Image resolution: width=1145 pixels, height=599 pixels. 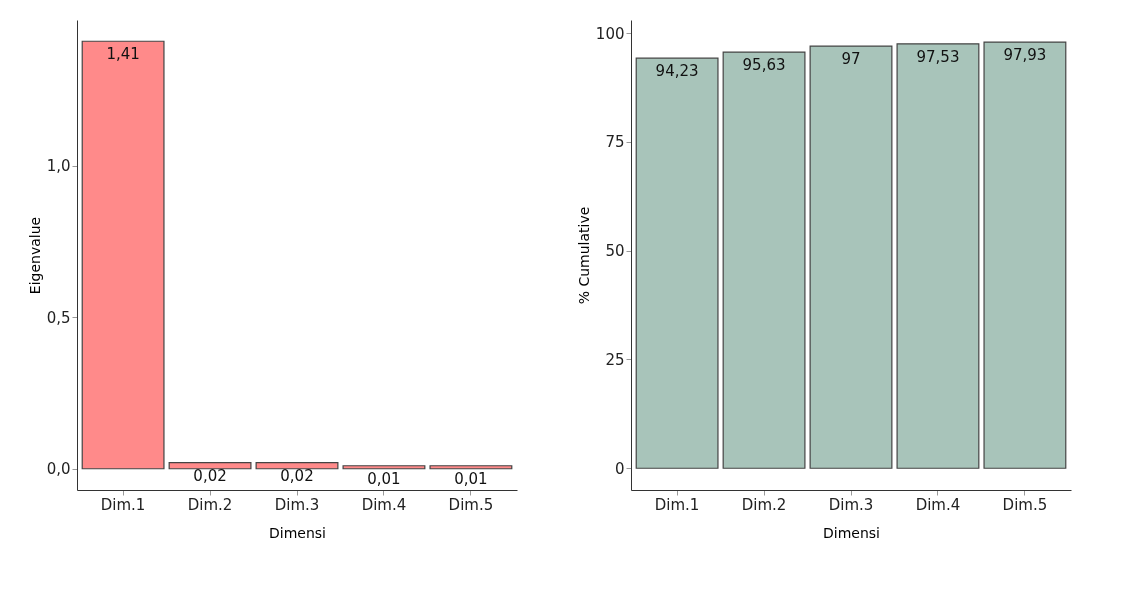 I want to click on y-tick-label: 0, so click(x=619, y=468).